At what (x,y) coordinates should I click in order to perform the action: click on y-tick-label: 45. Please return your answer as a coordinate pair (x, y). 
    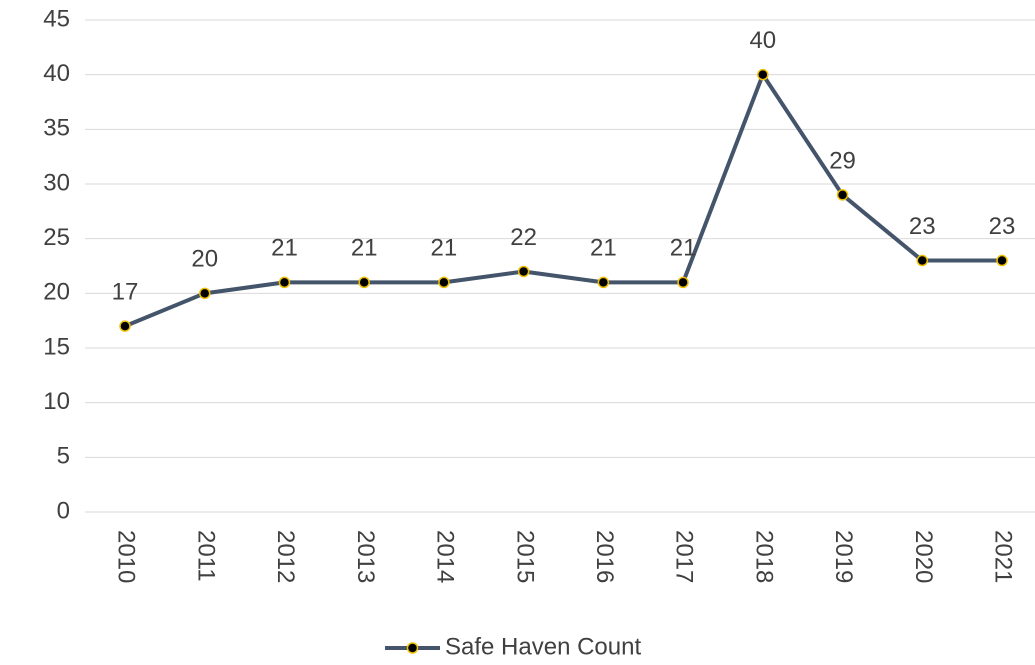
    Looking at the image, I should click on (56, 18).